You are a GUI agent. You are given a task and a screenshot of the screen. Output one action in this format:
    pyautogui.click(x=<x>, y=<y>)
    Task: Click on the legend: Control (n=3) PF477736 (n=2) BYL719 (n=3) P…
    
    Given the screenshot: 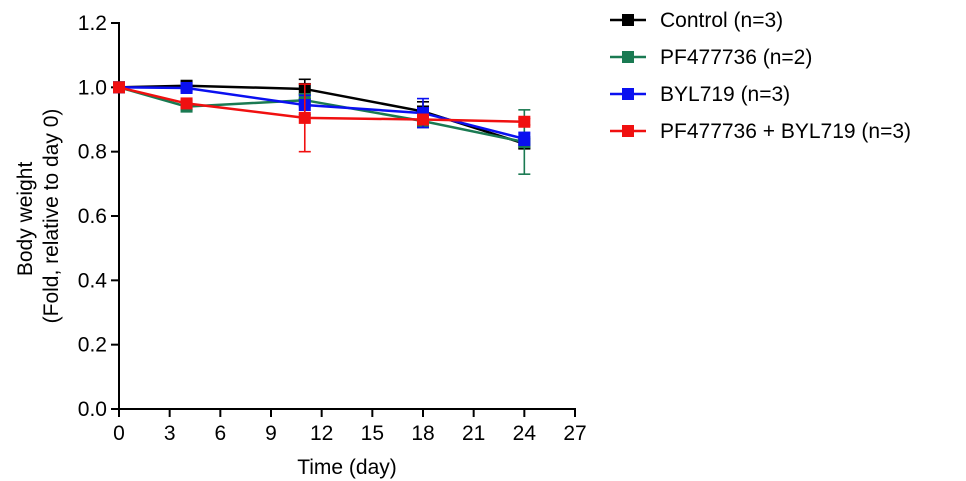 What is the action you would take?
    pyautogui.click(x=760, y=76)
    